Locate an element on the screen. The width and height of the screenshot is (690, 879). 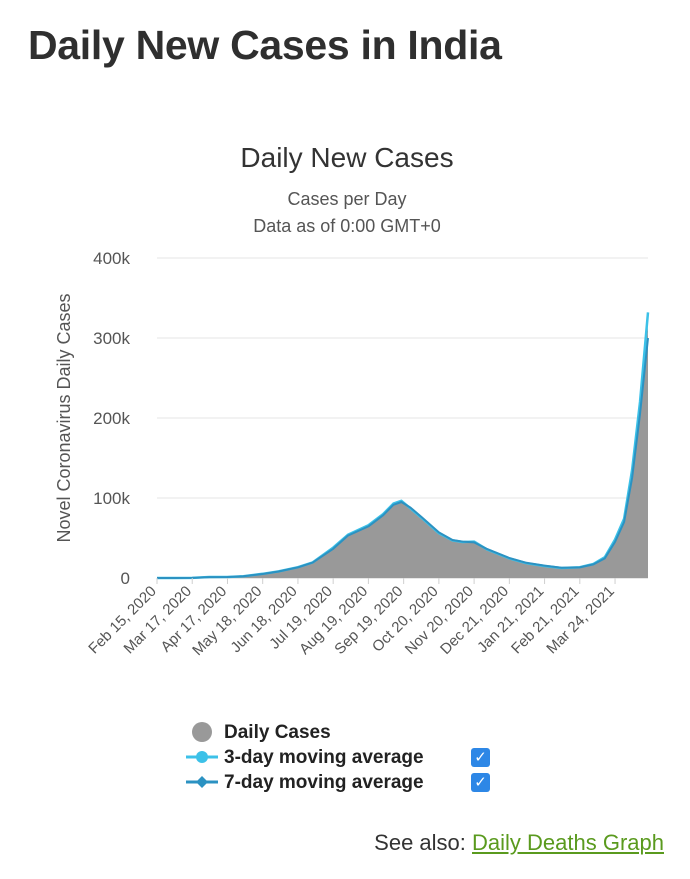
legend-label-7-day-average: 7-day moving average is located at coordinates (324, 782).